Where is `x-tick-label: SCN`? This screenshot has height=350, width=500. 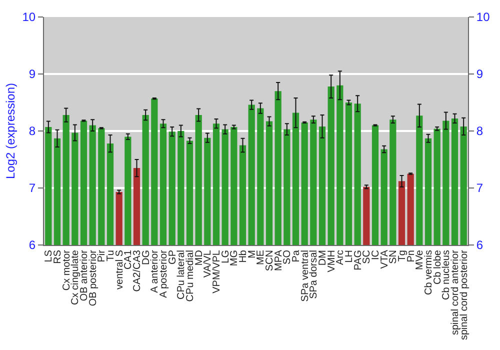
x-tick-label: SCN is located at coordinates (270, 261).